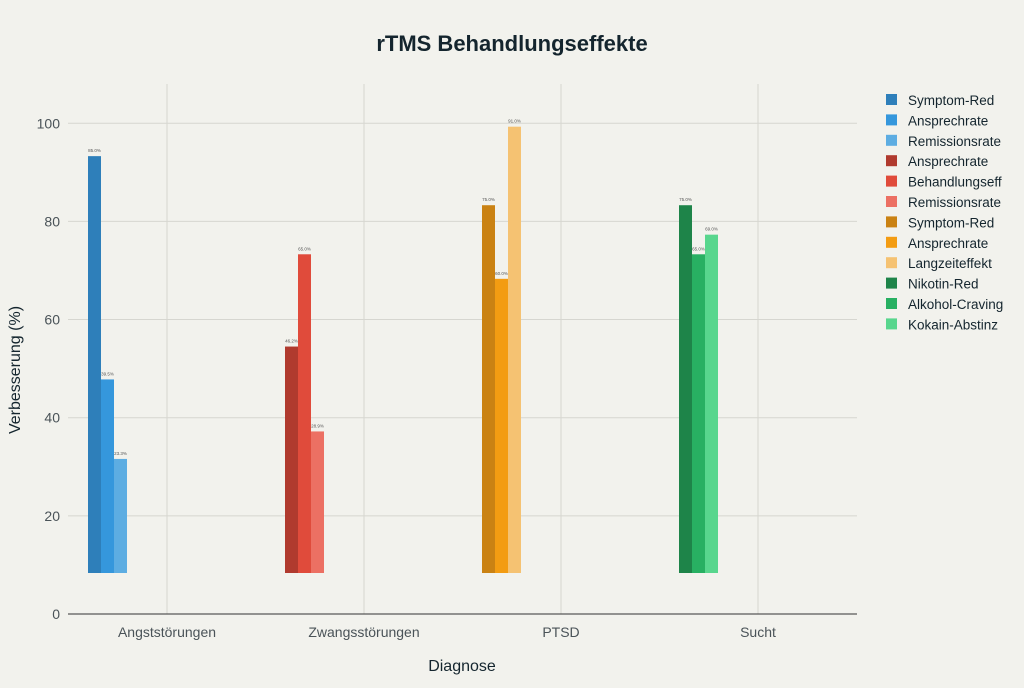  I want to click on y-tick-label: 40, so click(52, 418).